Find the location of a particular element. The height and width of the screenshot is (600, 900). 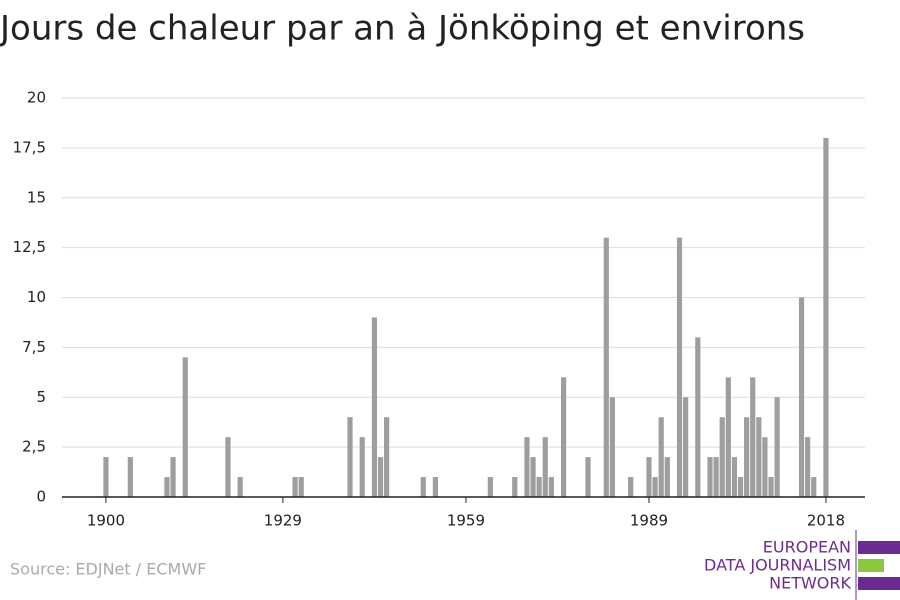

y-tick-label: 12,5 is located at coordinates (29, 247).